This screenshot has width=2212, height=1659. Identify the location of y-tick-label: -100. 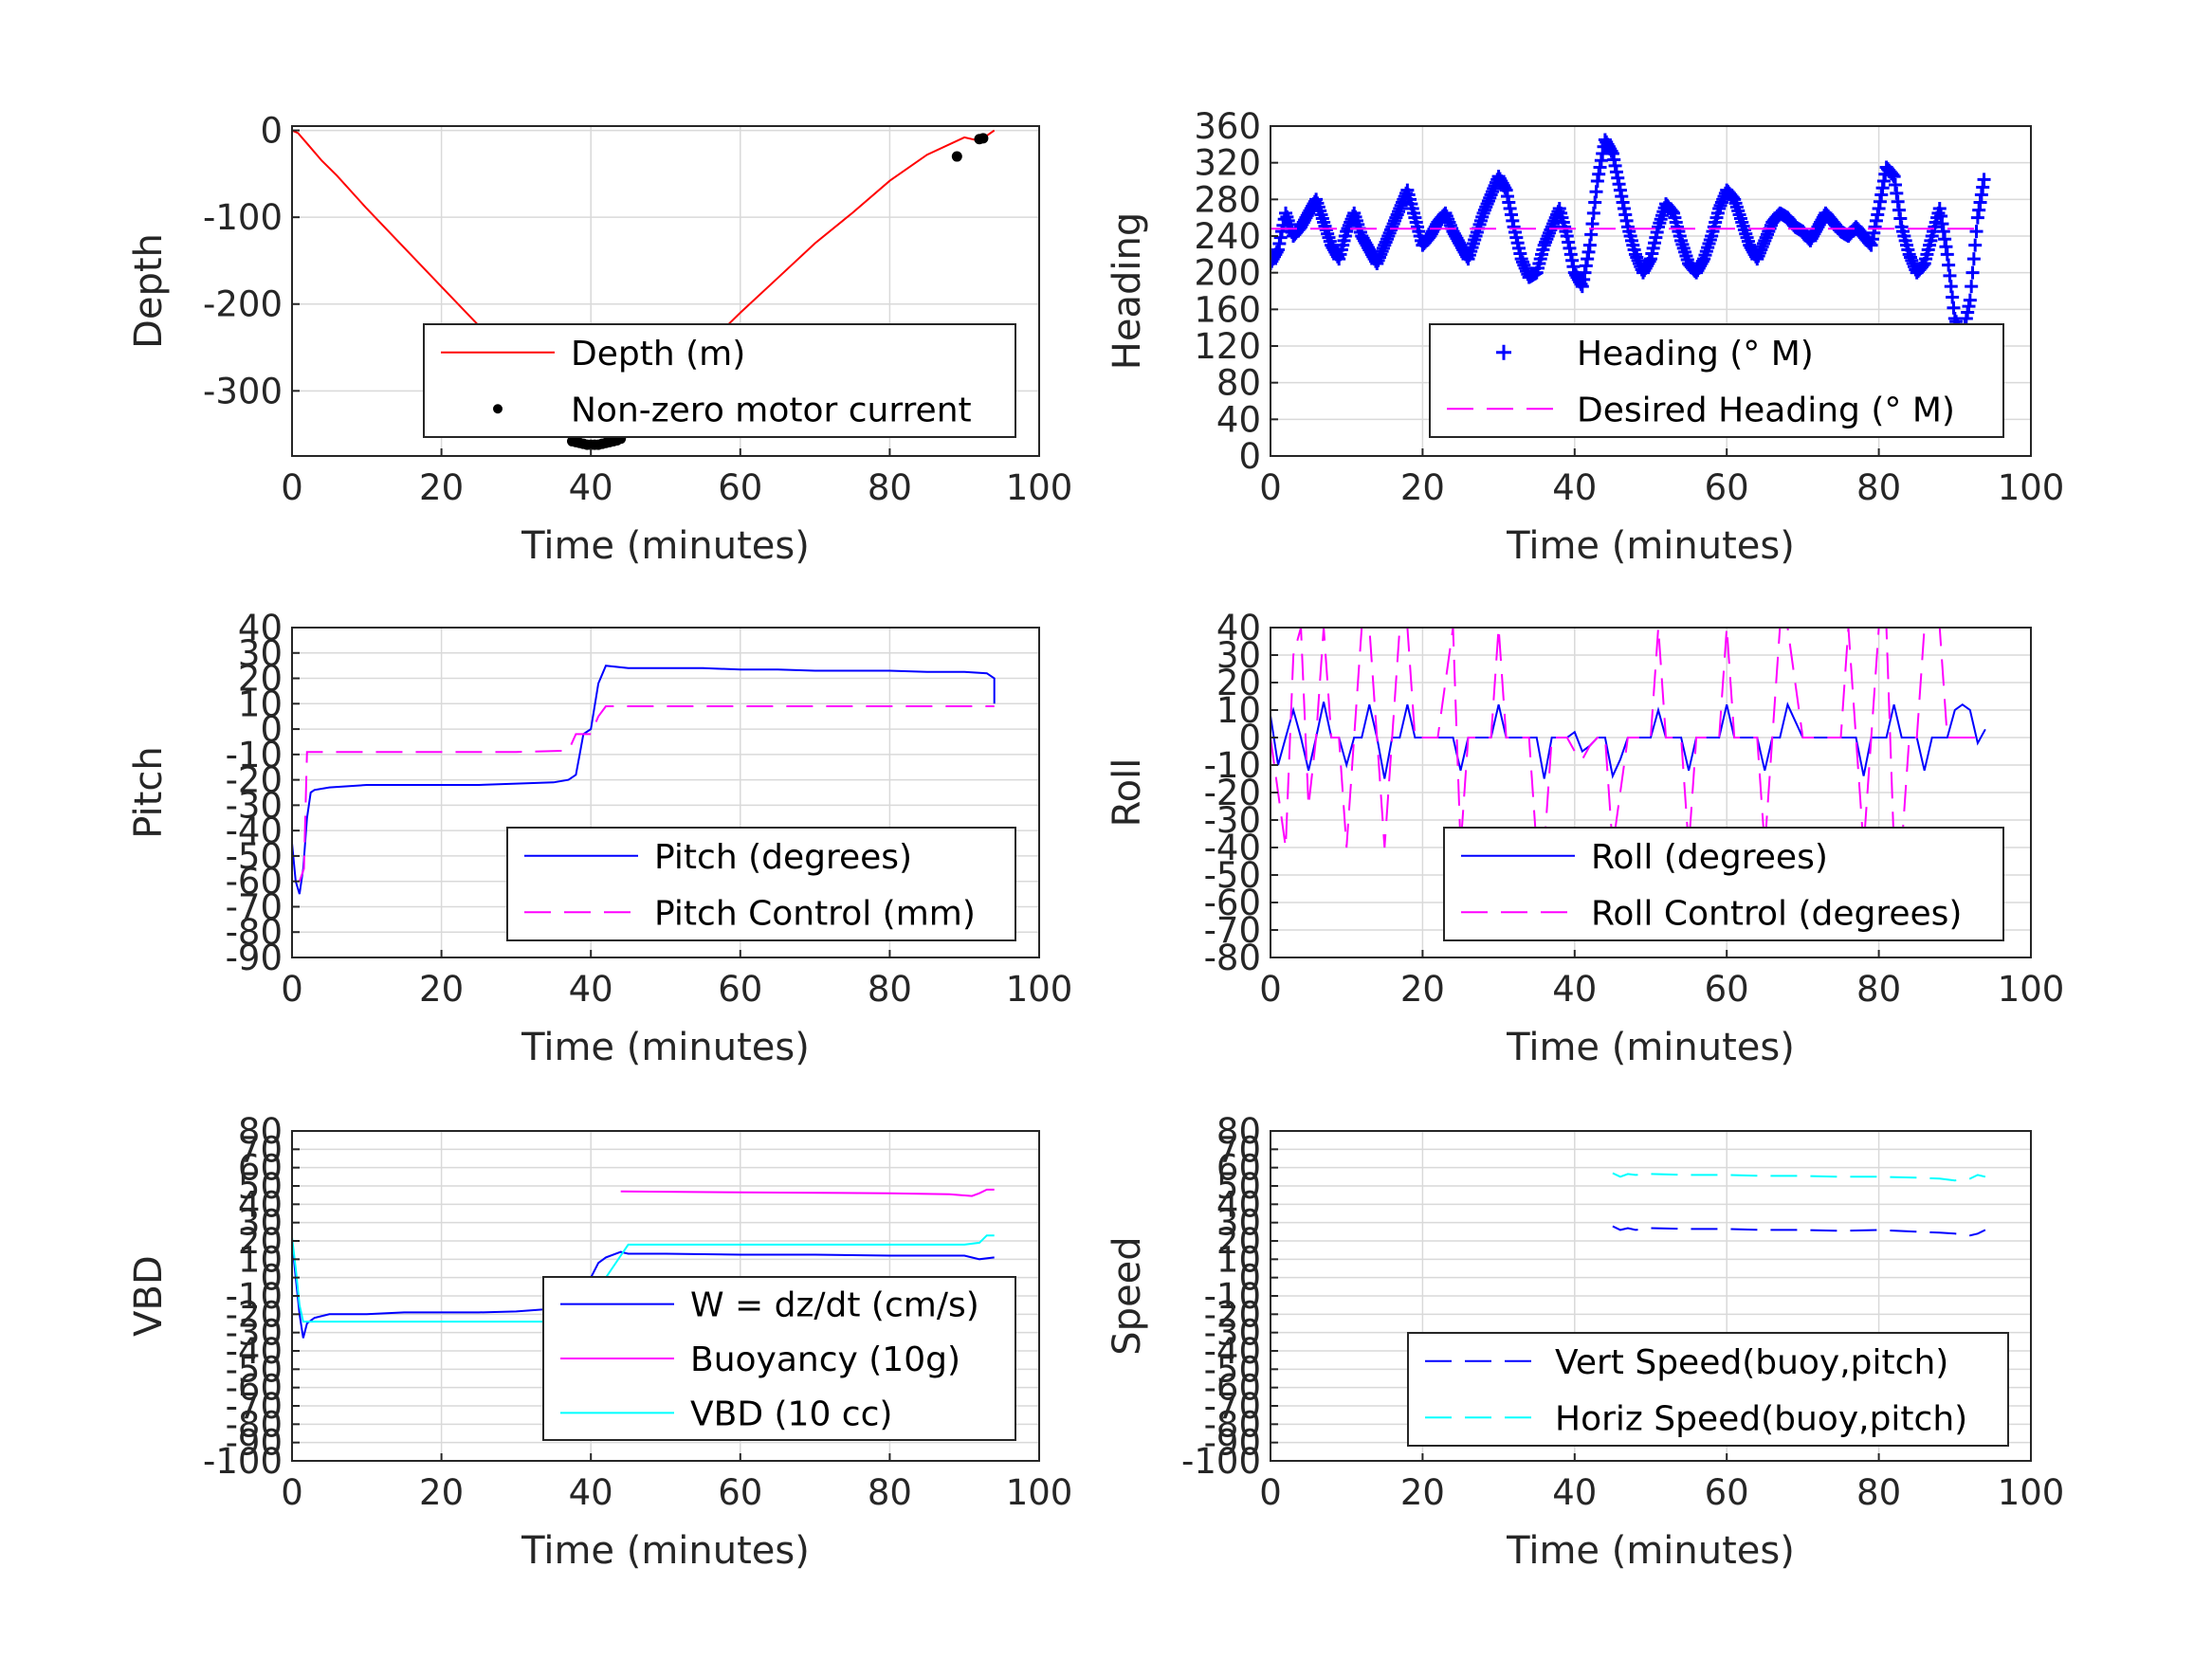
(1221, 1461).